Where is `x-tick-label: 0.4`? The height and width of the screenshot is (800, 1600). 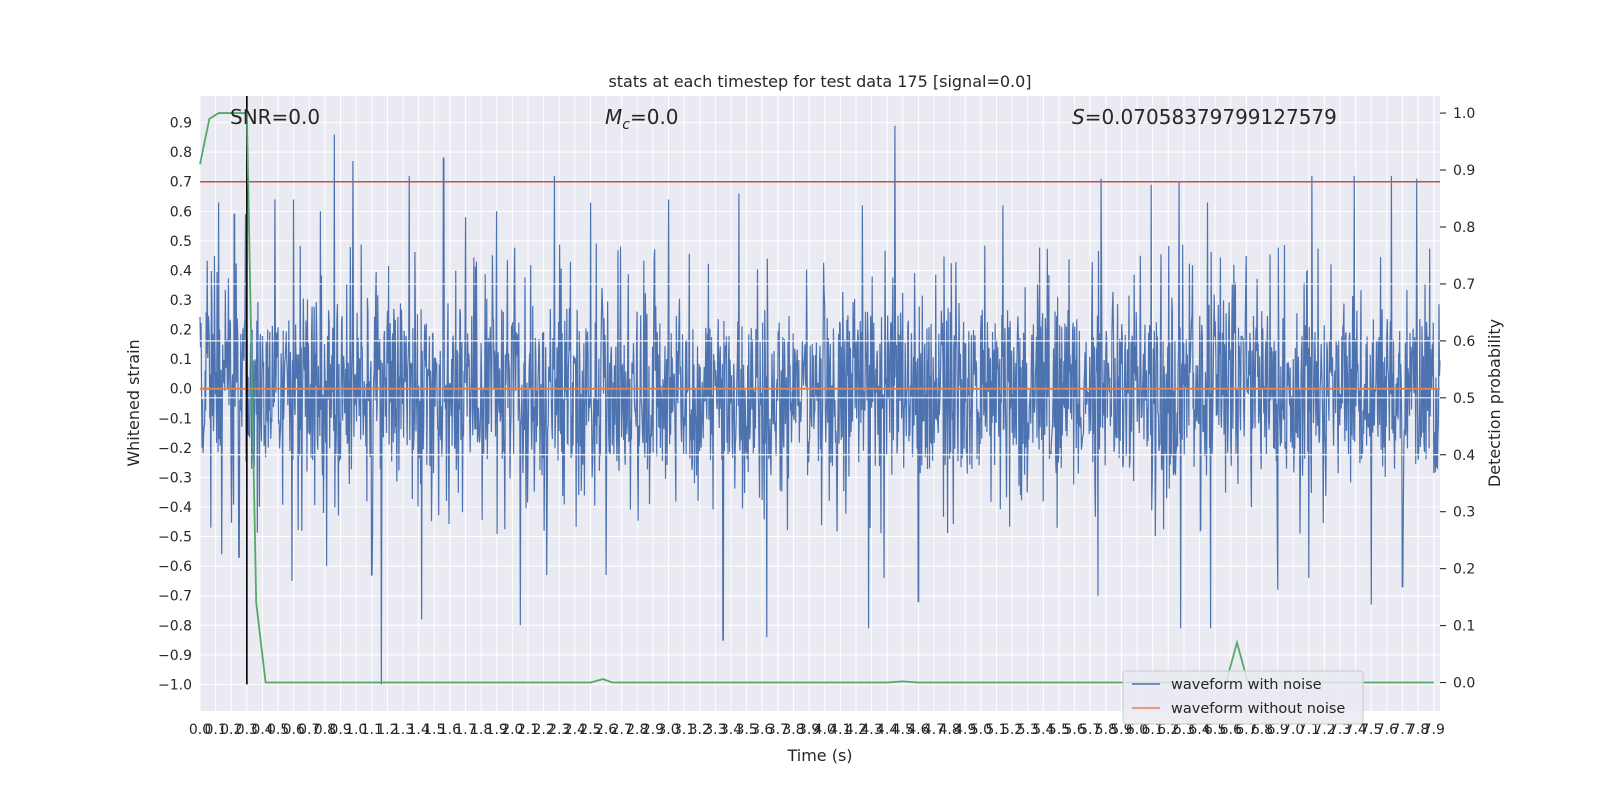 x-tick-label: 0.4 is located at coordinates (262, 730).